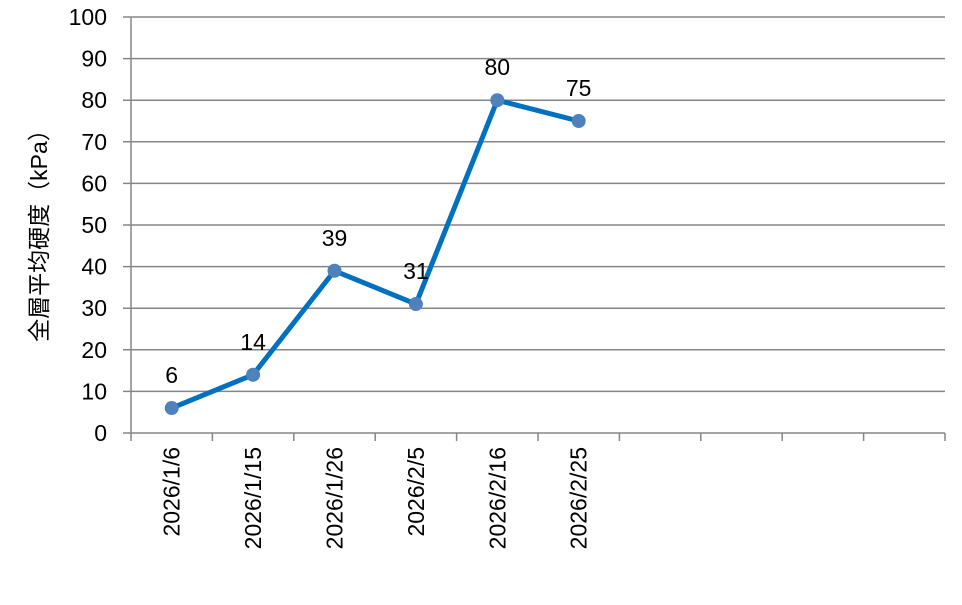  I want to click on y-tick-label: 0, so click(100, 433).